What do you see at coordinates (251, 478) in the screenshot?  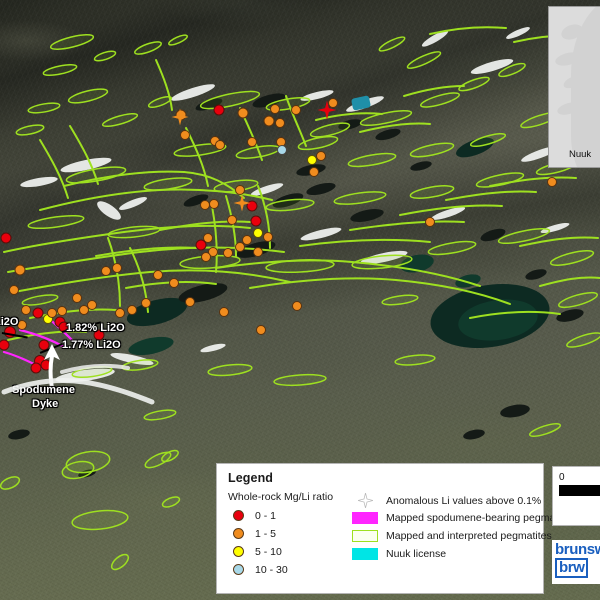 I see `legend-title: Legend` at bounding box center [251, 478].